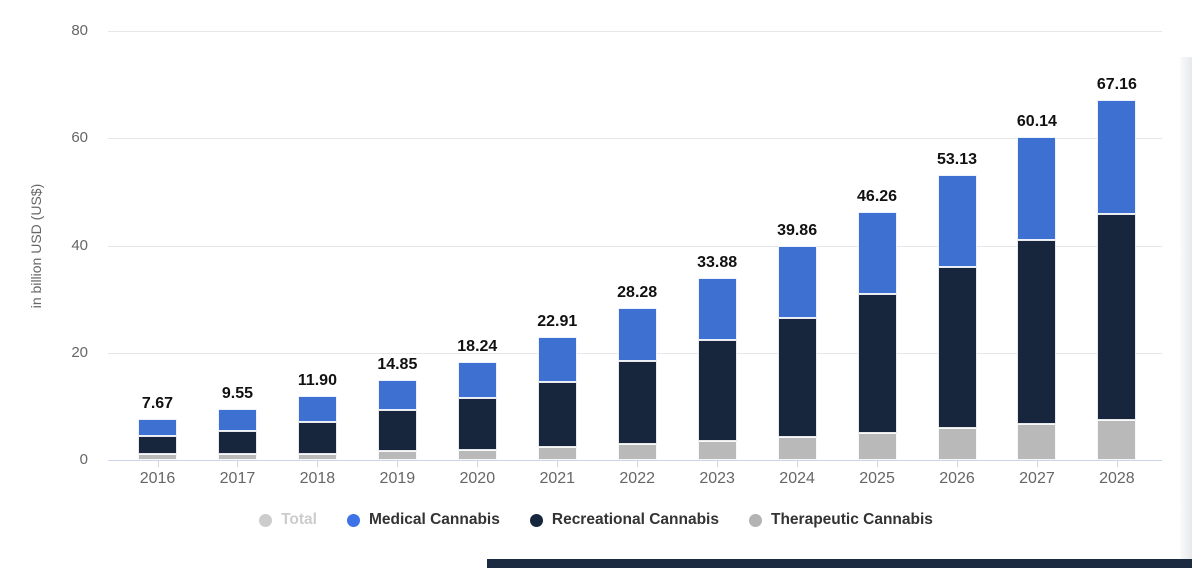 This screenshot has width=1192, height=568. Describe the element at coordinates (299, 519) in the screenshot. I see `legend-label: Total` at that location.